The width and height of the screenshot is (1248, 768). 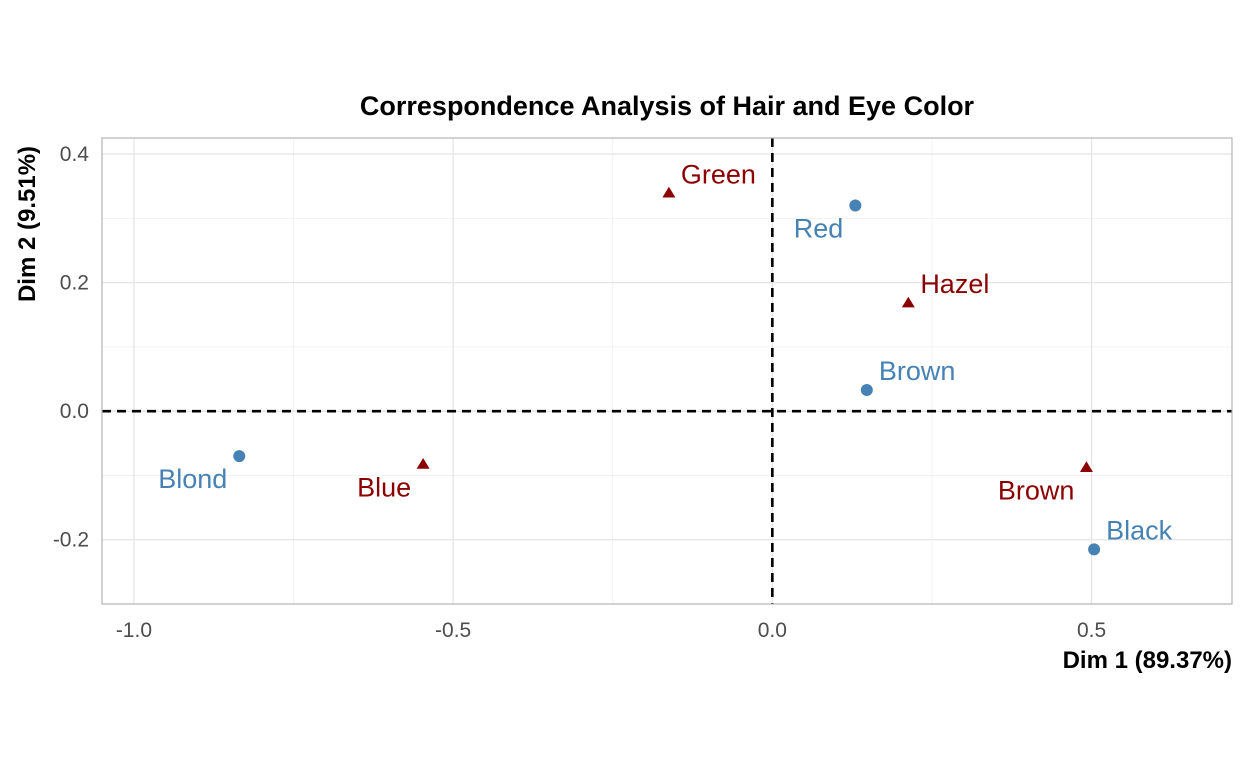 What do you see at coordinates (74, 283) in the screenshot?
I see `y-tick-label: 0.2` at bounding box center [74, 283].